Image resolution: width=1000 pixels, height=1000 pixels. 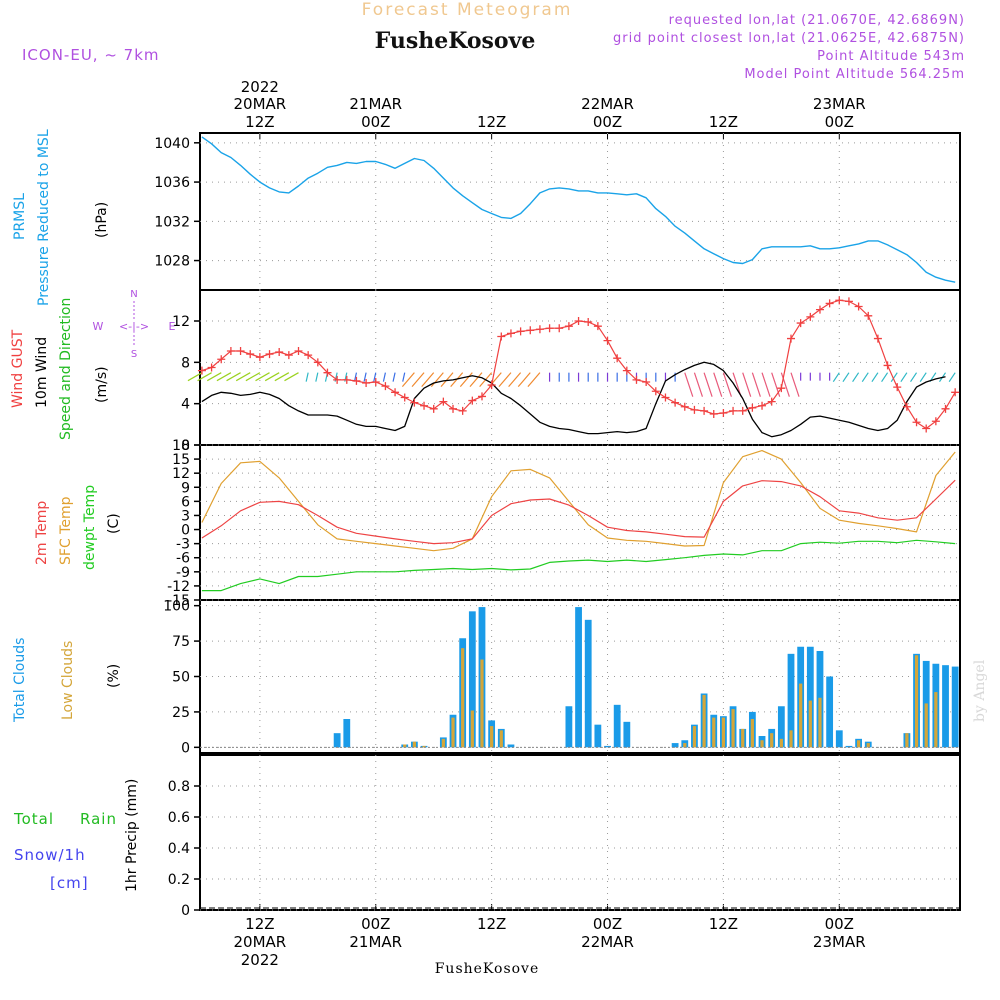 What do you see at coordinates (181, 446) in the screenshot?
I see `y-tick-label: 18` at bounding box center [181, 446].